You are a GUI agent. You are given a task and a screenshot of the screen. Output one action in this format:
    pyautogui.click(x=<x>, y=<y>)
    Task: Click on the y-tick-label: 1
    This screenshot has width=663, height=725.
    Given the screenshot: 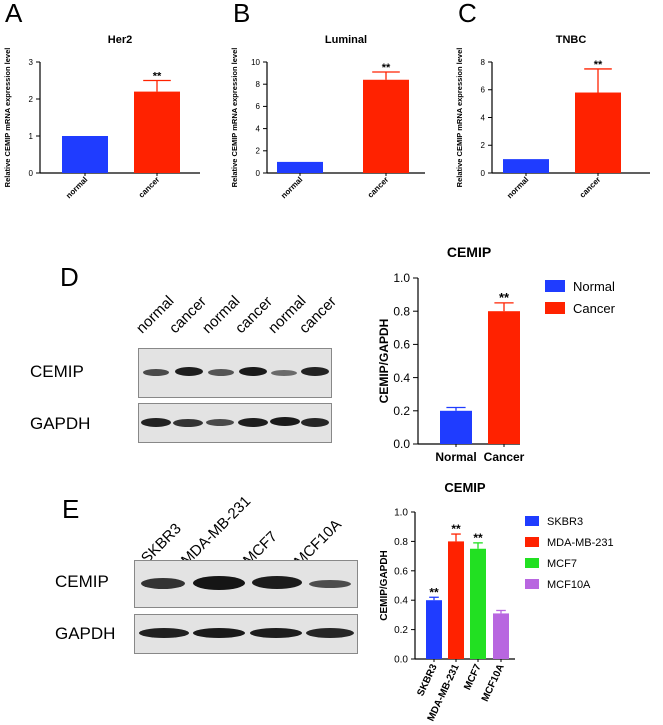 What is the action you would take?
    pyautogui.click(x=31, y=136)
    